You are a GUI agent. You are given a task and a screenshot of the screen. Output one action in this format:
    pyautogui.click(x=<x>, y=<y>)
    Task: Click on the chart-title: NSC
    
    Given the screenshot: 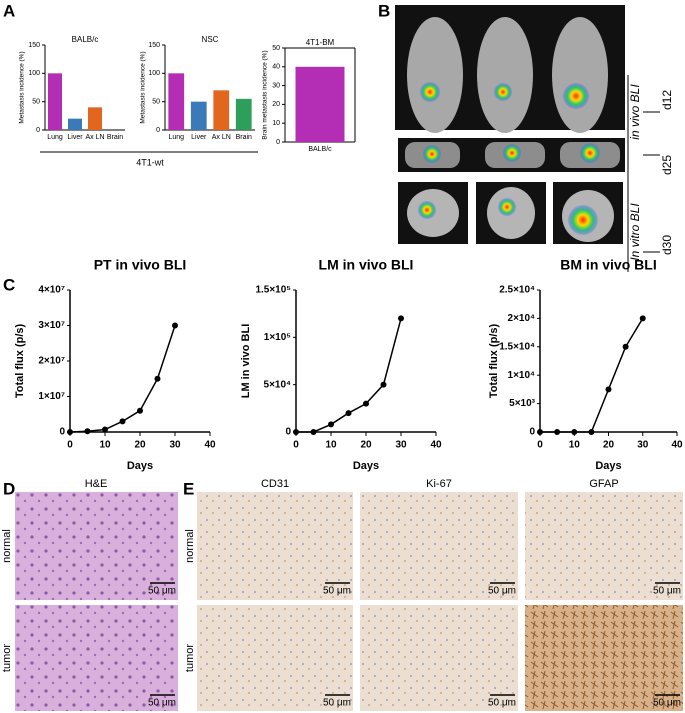 What is the action you would take?
    pyautogui.click(x=210, y=39)
    